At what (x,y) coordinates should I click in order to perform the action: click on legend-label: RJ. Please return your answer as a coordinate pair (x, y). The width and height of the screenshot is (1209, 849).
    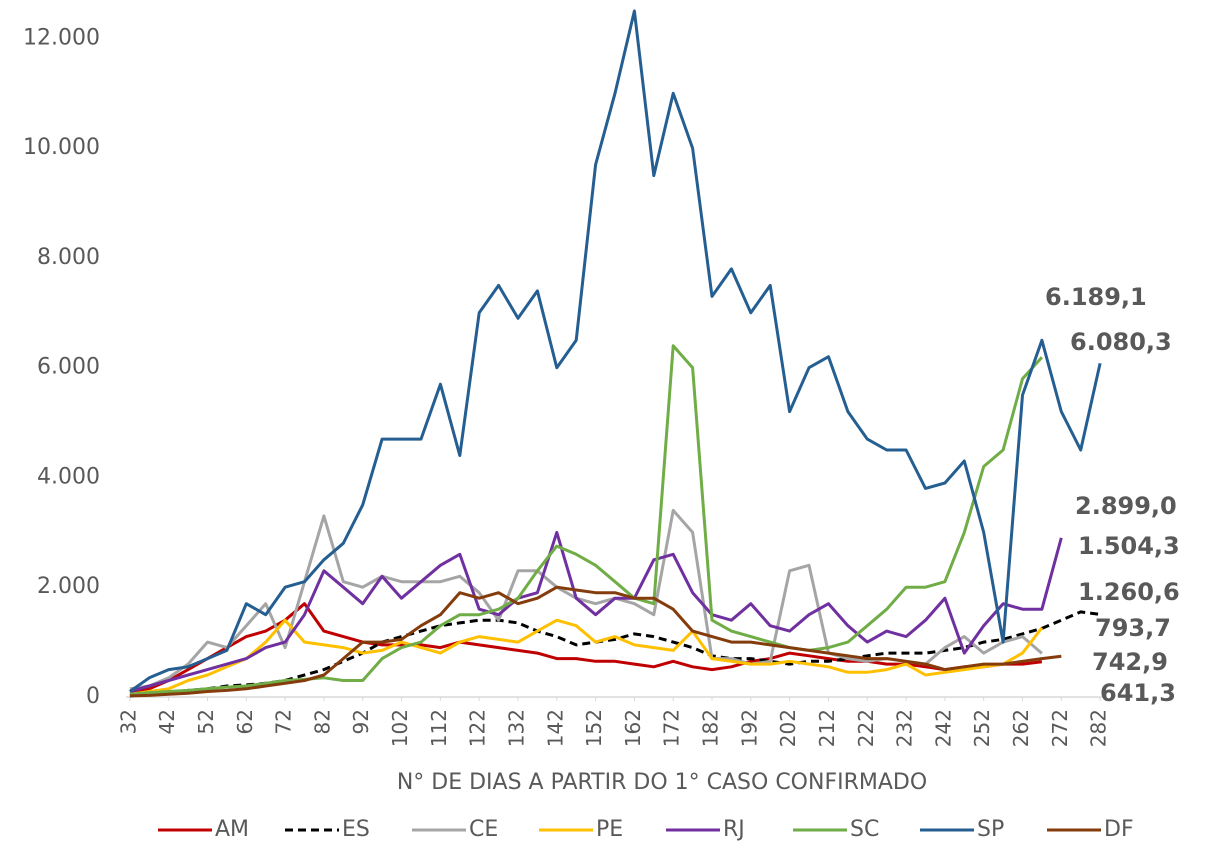
    Looking at the image, I should click on (734, 829).